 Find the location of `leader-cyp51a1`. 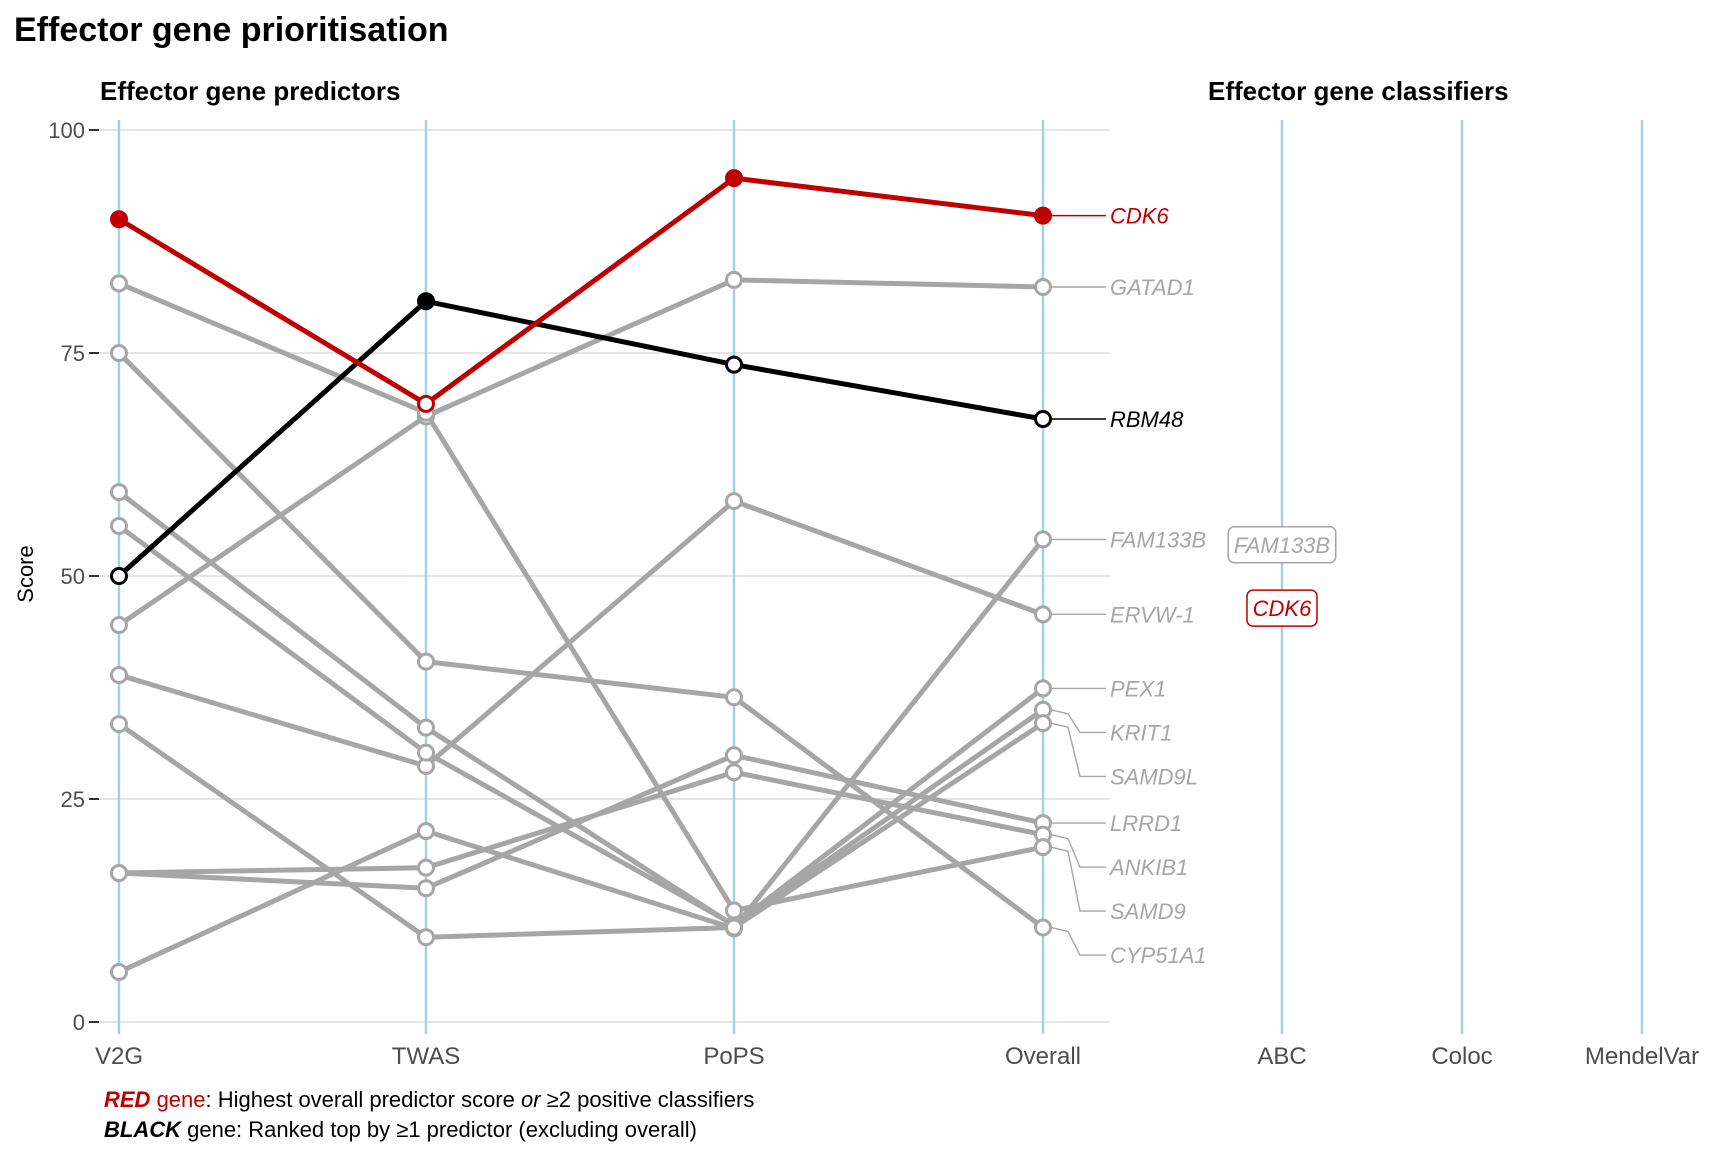

leader-cyp51a1 is located at coordinates (1078, 941).